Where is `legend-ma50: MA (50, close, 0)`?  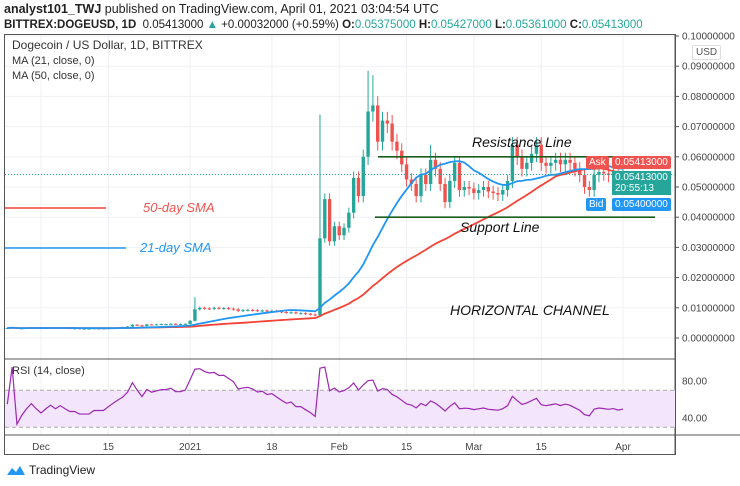 legend-ma50: MA (50, close, 0) is located at coordinates (53, 76).